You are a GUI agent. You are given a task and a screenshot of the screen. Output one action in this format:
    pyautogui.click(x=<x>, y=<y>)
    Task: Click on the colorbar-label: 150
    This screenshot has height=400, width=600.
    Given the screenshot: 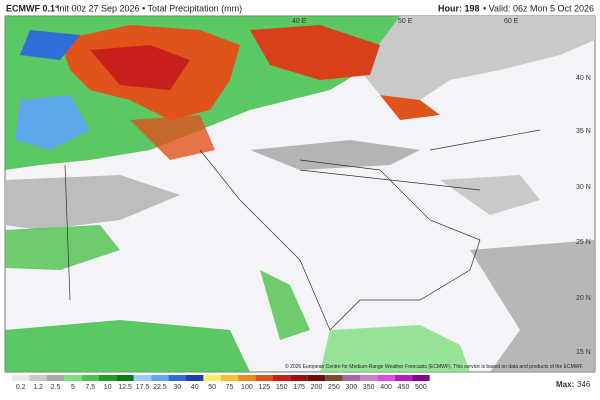 What is the action you would take?
    pyautogui.click(x=282, y=387)
    